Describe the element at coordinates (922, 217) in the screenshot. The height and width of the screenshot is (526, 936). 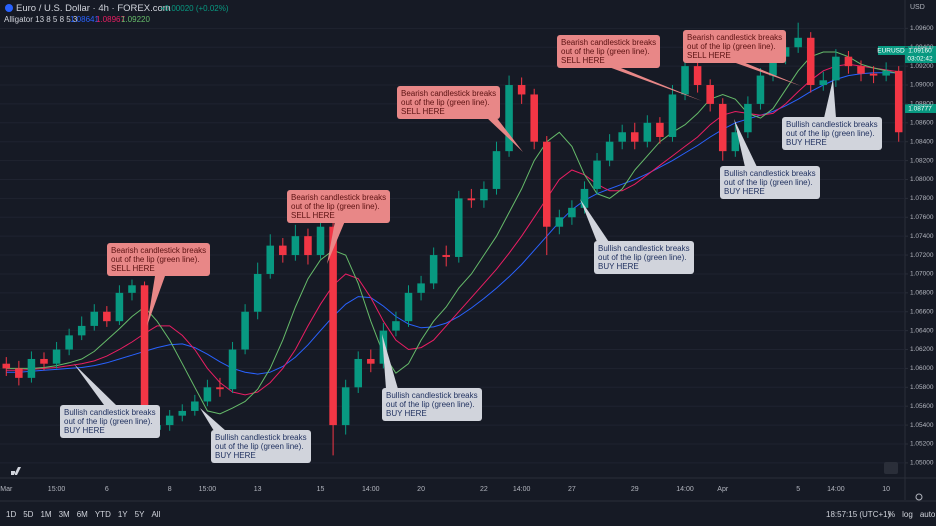
I see `y-tick-label: 1.07600` at that location.